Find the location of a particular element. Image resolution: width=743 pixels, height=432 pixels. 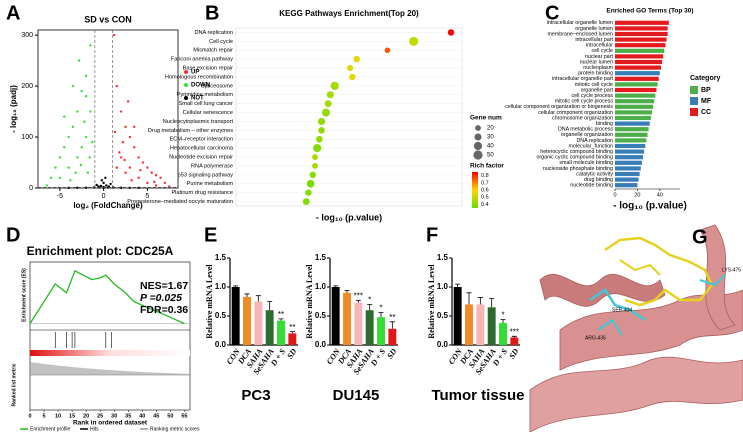

category-label: Drug metabolism – other enzymes is located at coordinates (190, 131).